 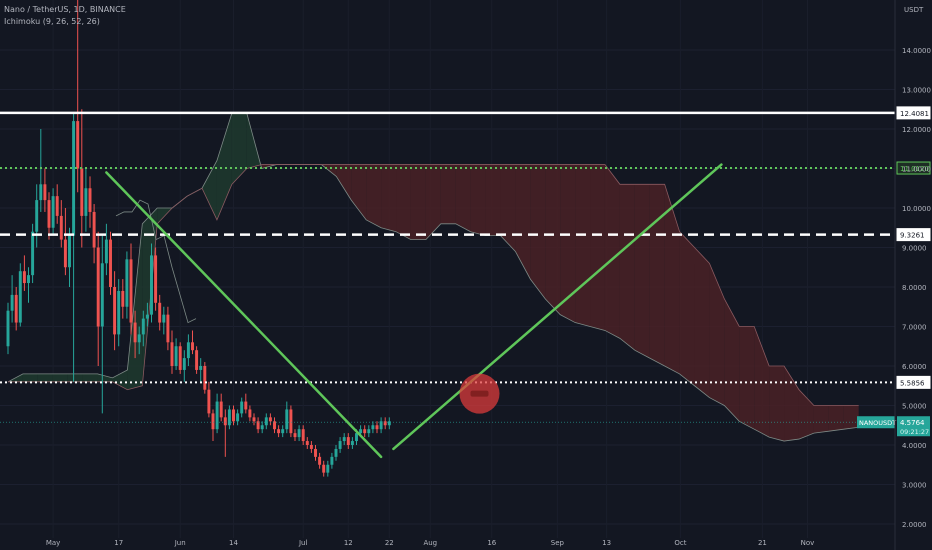 I want to click on symbol-tag, so click(x=876, y=422).